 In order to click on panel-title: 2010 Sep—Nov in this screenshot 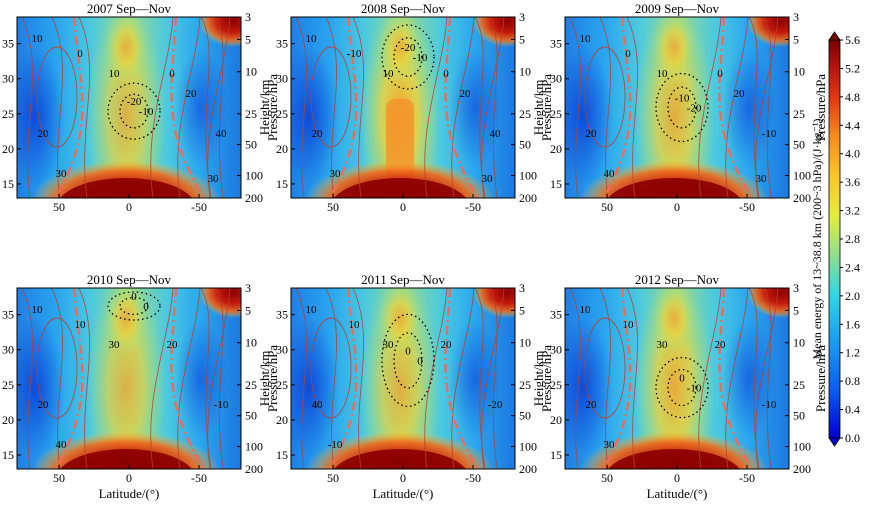, I will do `click(129, 279)`.